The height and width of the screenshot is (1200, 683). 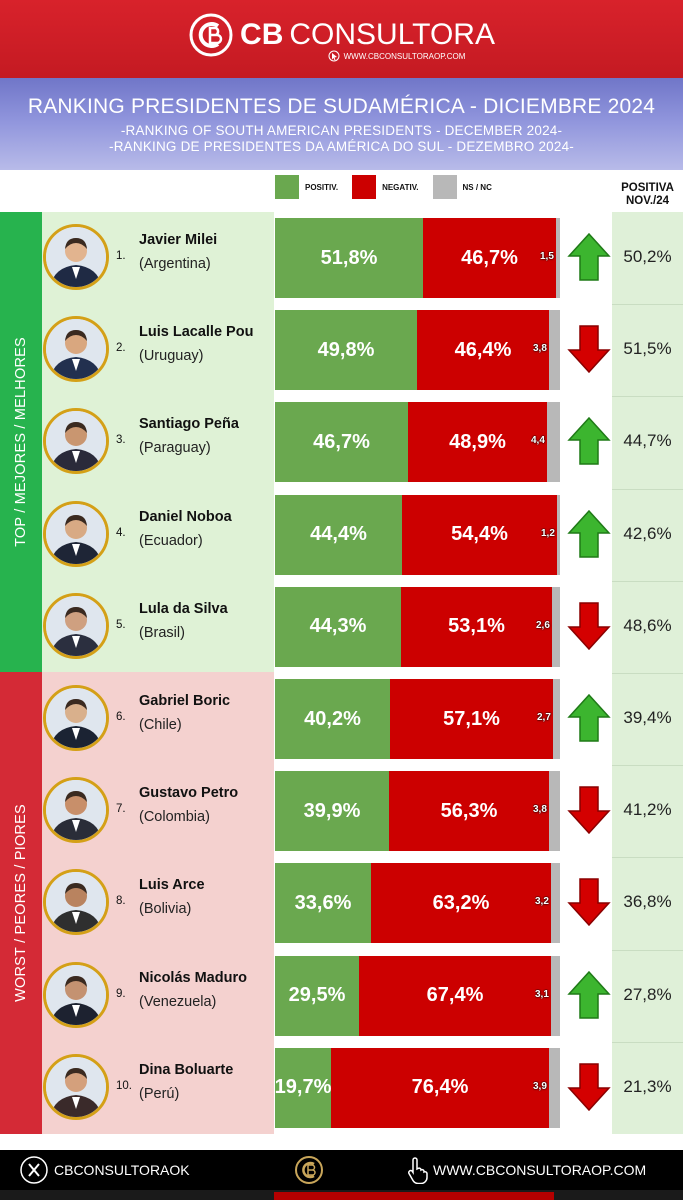 What do you see at coordinates (392, 34) in the screenshot?
I see `brand-consultora: CONSULTORA` at bounding box center [392, 34].